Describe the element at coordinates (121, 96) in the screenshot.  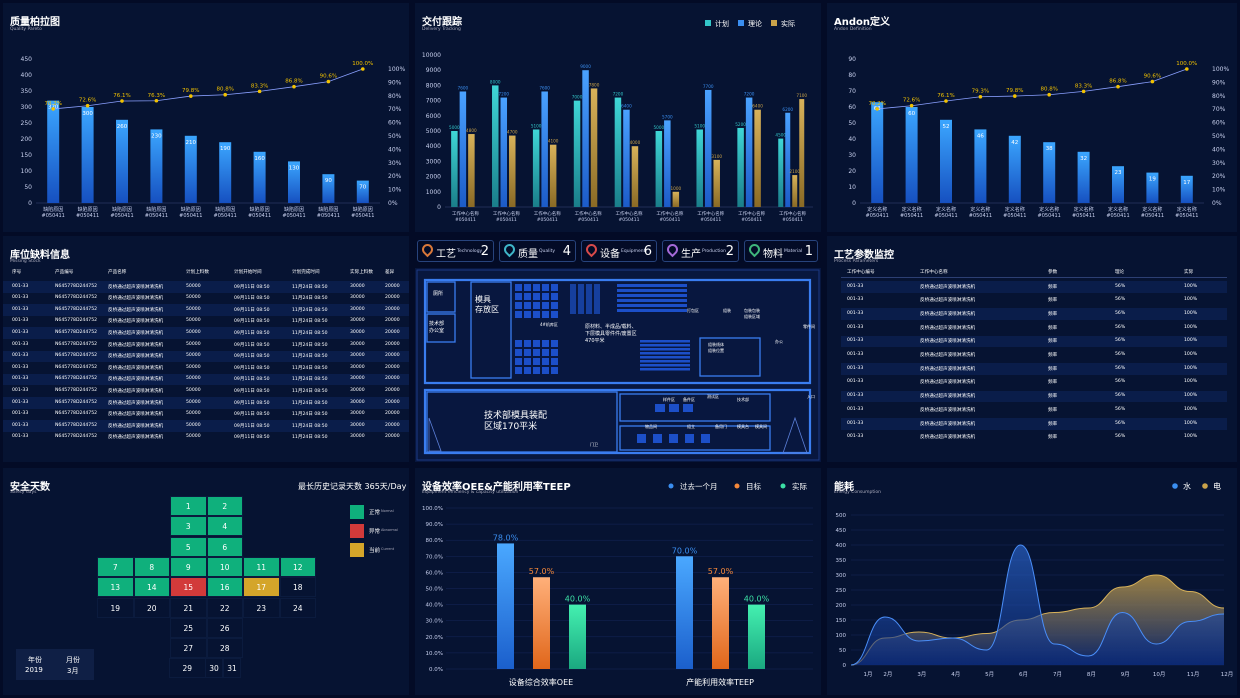
I see `cumulative-label: 76.1%` at that location.